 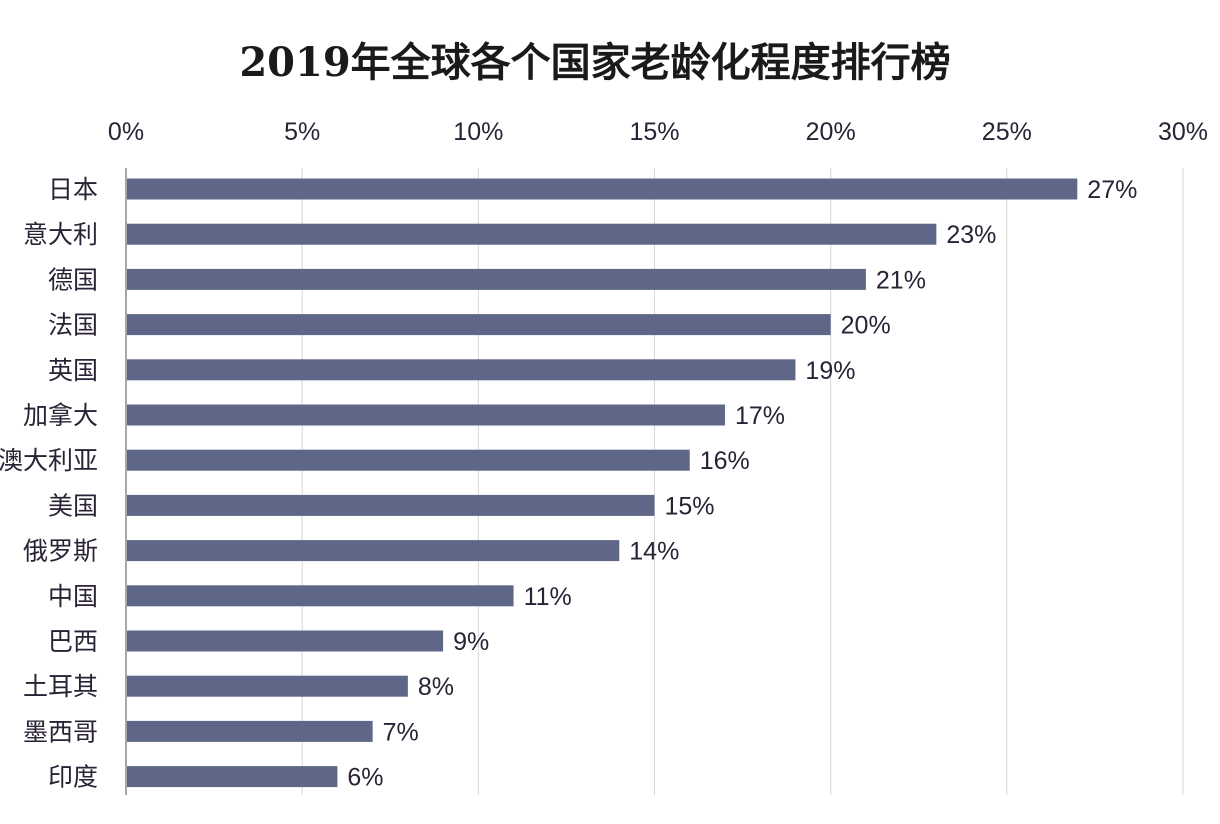 I want to click on value-label: 9%, so click(x=471, y=642).